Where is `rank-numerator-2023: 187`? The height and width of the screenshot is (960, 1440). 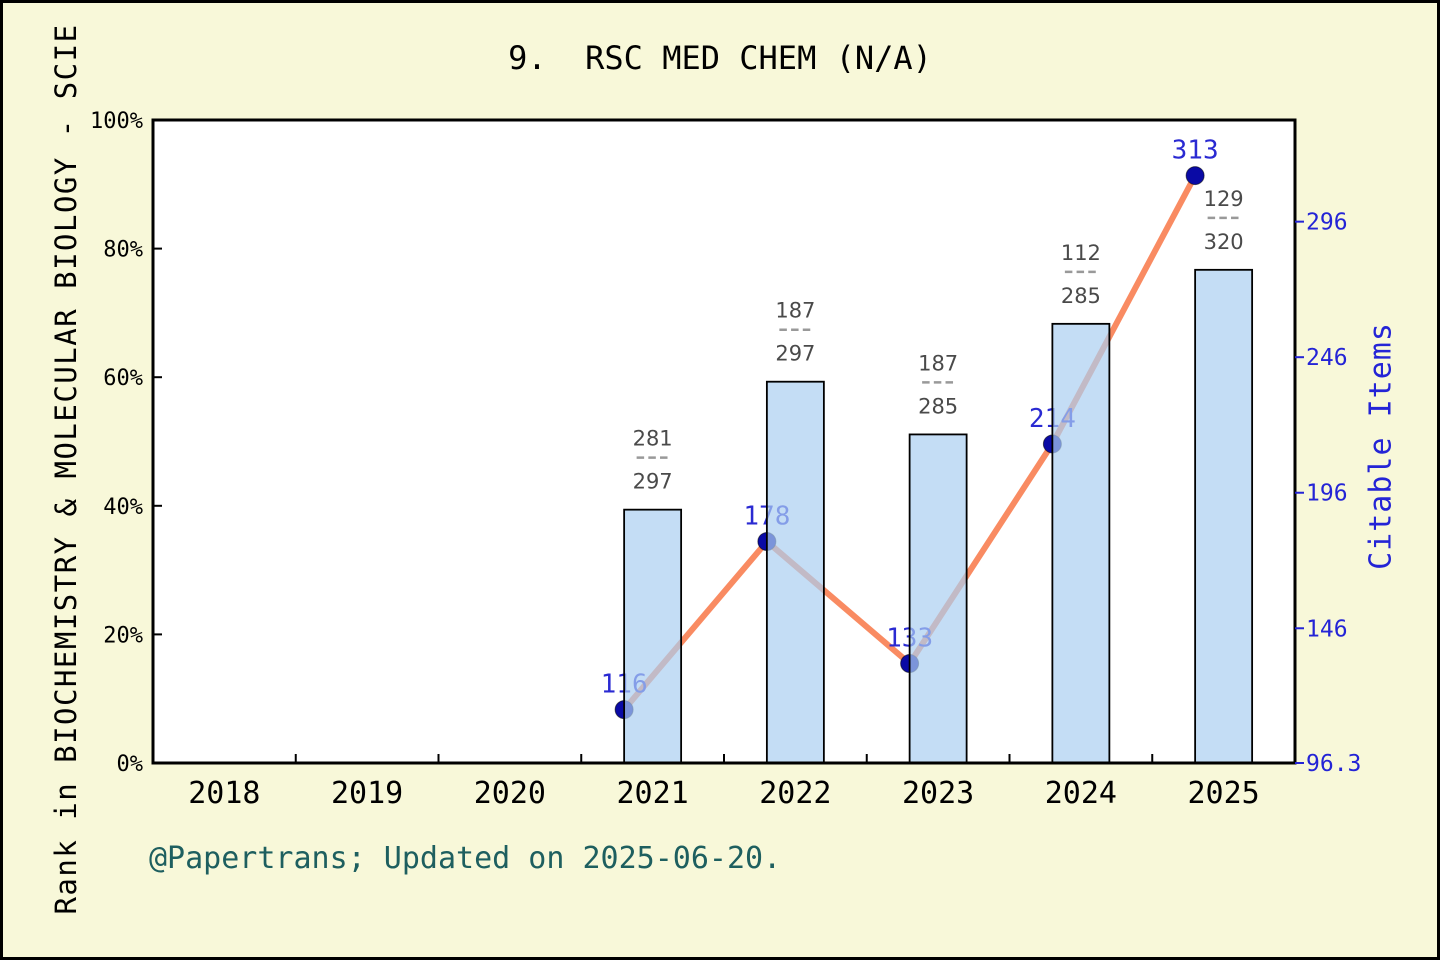 rank-numerator-2023: 187 is located at coordinates (938, 363).